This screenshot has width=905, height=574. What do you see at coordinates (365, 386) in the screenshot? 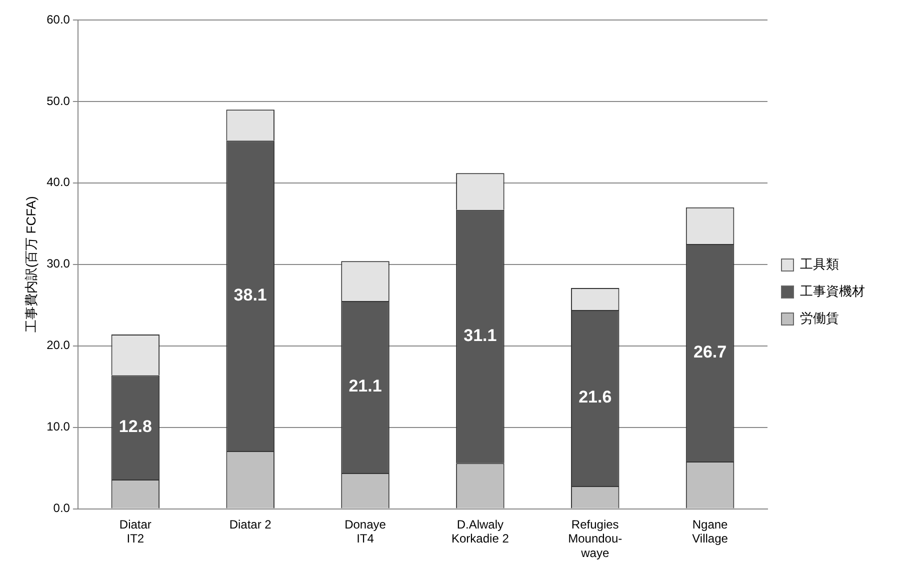
I see `data-label: 21.1` at bounding box center [365, 386].